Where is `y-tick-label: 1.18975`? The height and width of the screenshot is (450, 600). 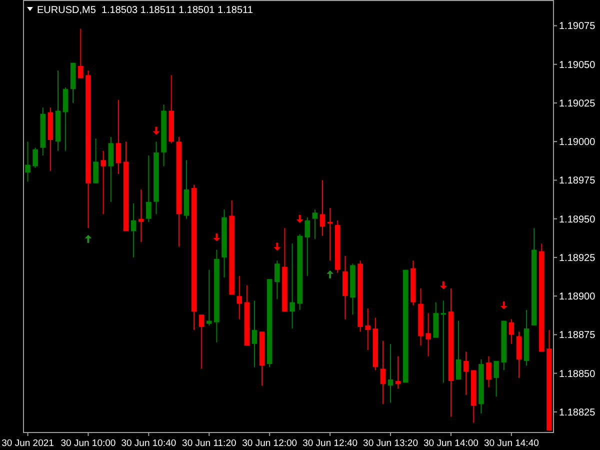
y-tick-label: 1.18975 is located at coordinates (577, 181).